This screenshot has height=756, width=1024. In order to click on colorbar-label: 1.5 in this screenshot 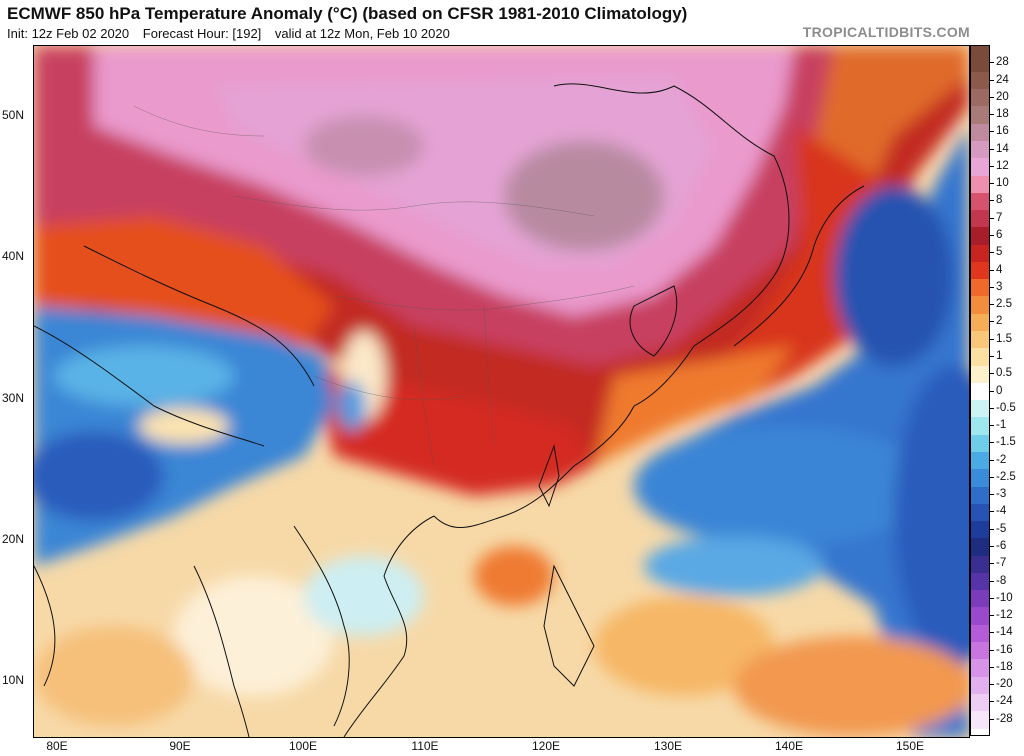, I will do `click(1004, 338)`.